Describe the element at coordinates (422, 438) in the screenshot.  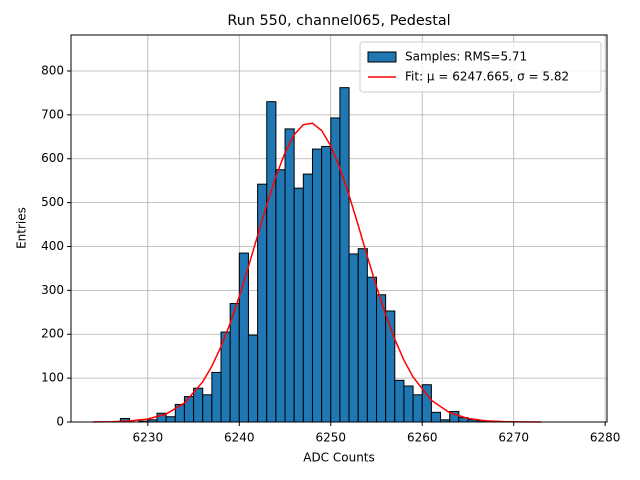
I see `x-tick-label: 6260` at that location.